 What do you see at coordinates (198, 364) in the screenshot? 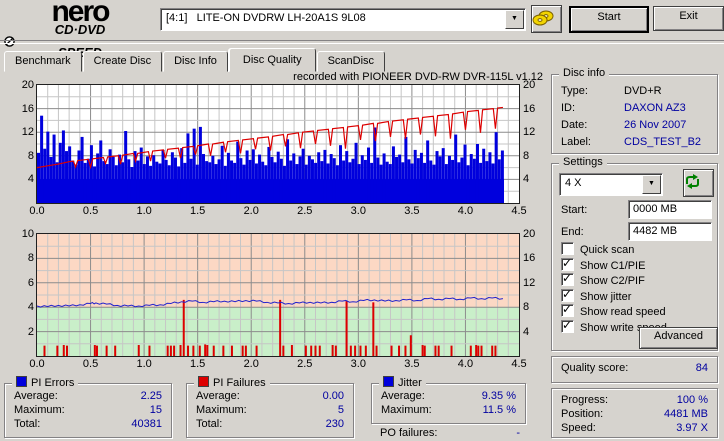
I see `axis-tick-label: 1.5` at bounding box center [198, 364].